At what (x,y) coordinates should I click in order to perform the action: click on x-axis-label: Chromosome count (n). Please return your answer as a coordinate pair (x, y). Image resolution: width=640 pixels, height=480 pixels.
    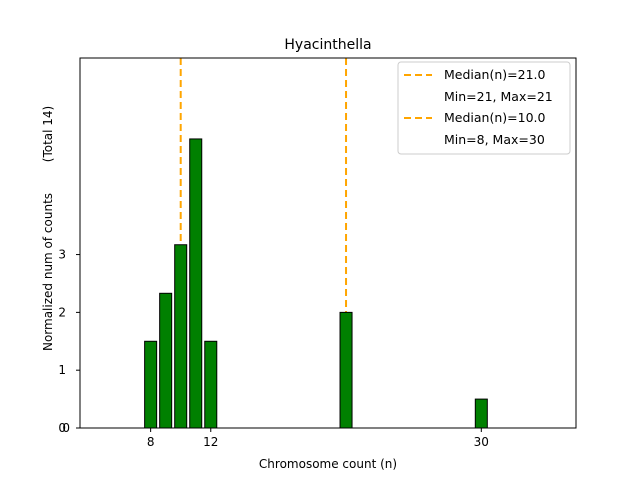
    Looking at the image, I should click on (328, 464).